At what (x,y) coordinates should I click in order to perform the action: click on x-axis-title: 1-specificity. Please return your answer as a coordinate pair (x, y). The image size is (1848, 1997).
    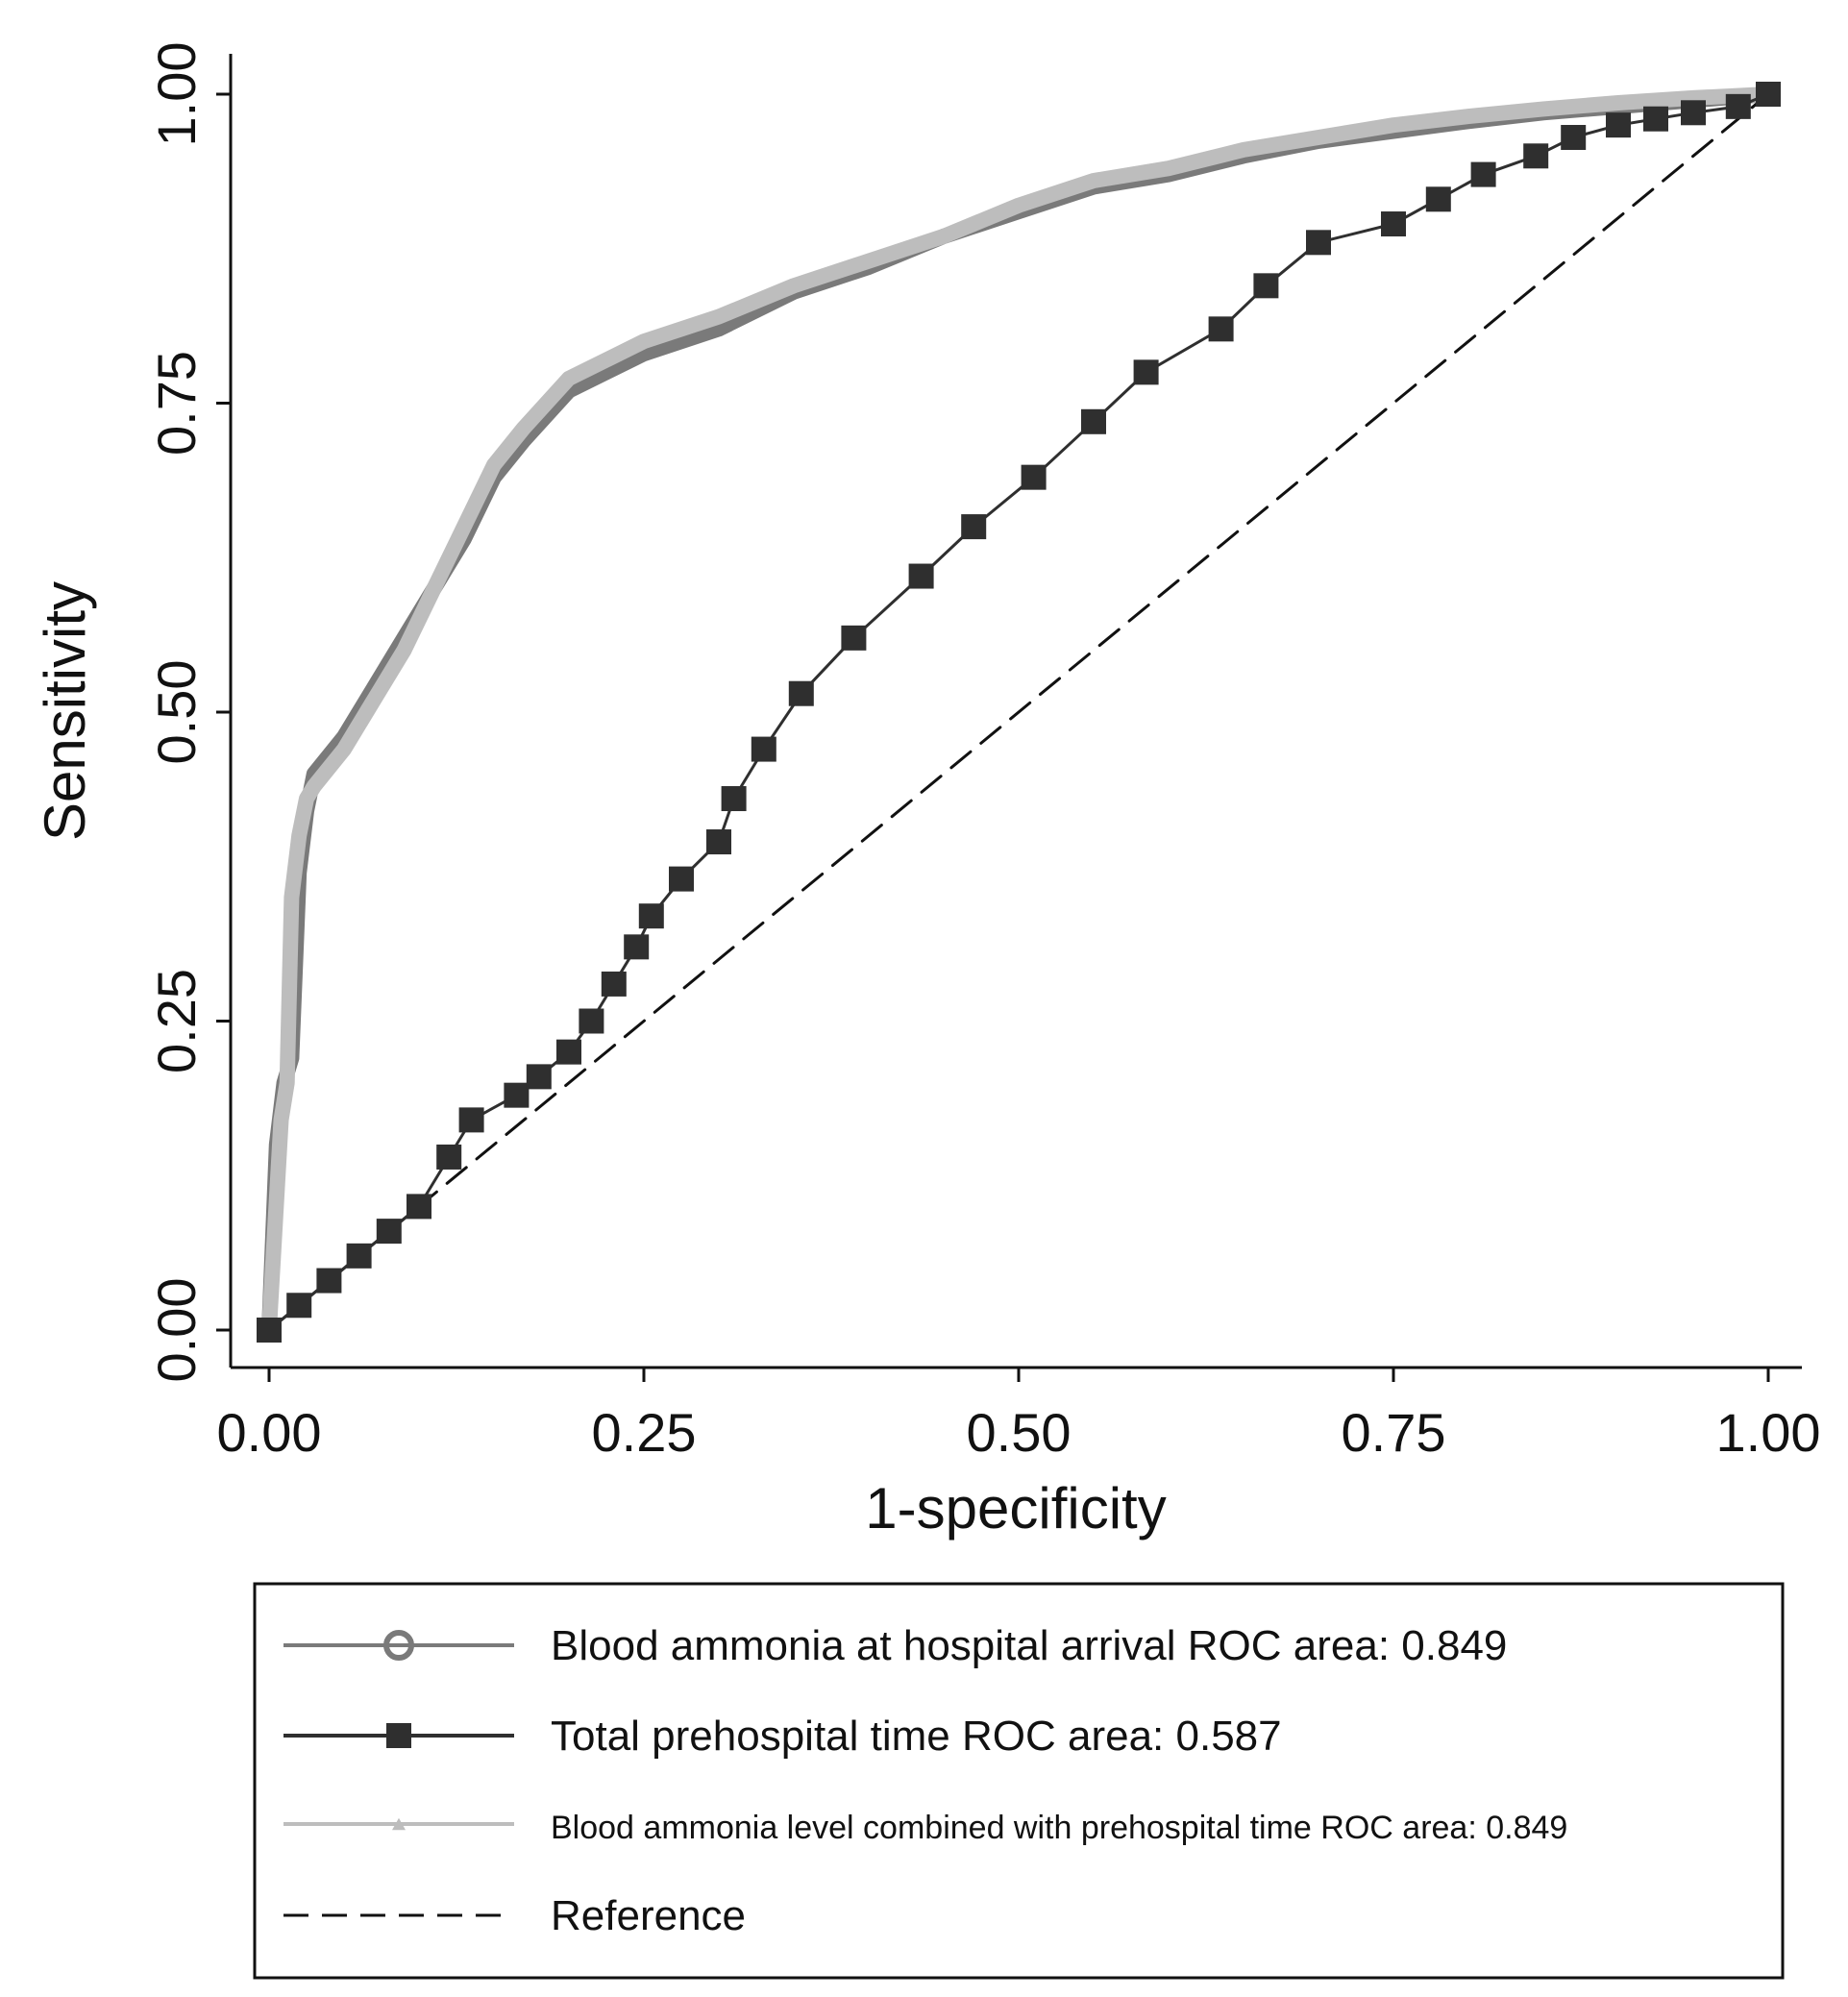
    Looking at the image, I should click on (1015, 1508).